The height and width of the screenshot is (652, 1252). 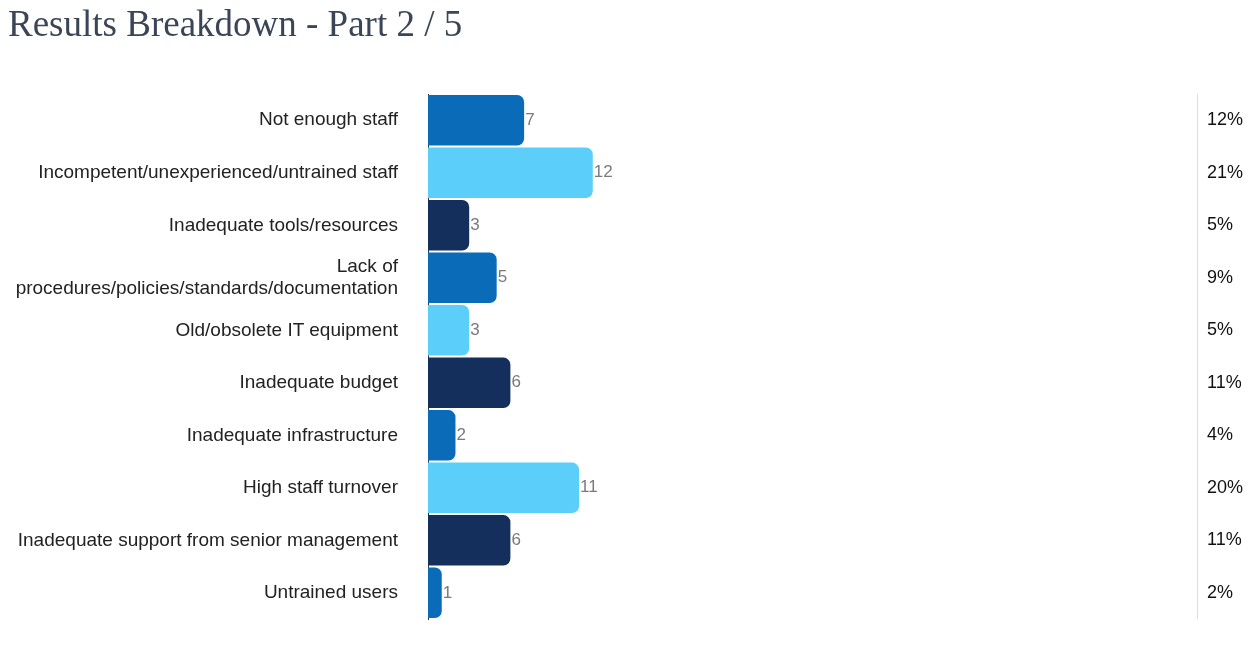 I want to click on y-tick-label: High staff turnover, so click(x=321, y=487).